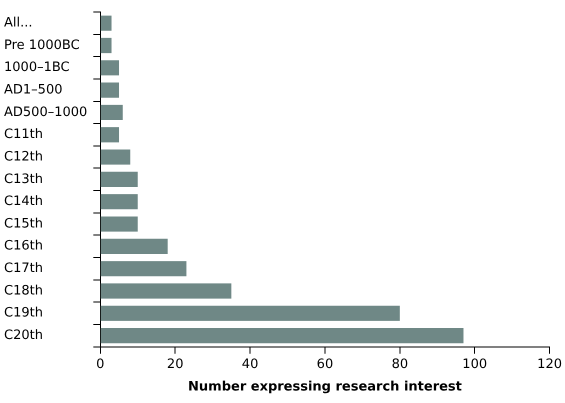 This screenshot has height=403, width=565. I want to click on x-tick-label: 60, so click(325, 364).